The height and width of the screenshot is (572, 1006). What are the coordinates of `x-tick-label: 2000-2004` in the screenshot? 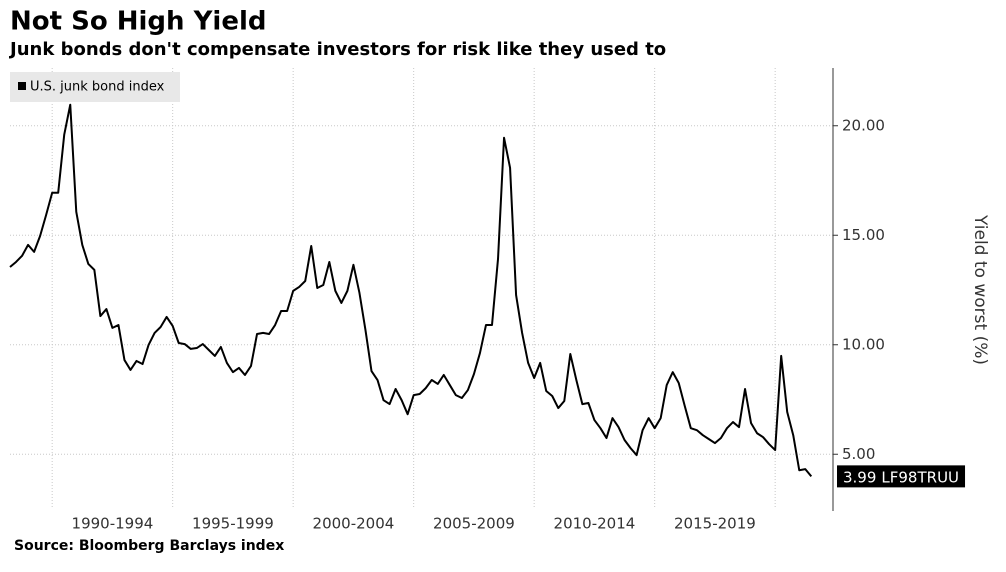 It's located at (354, 524).